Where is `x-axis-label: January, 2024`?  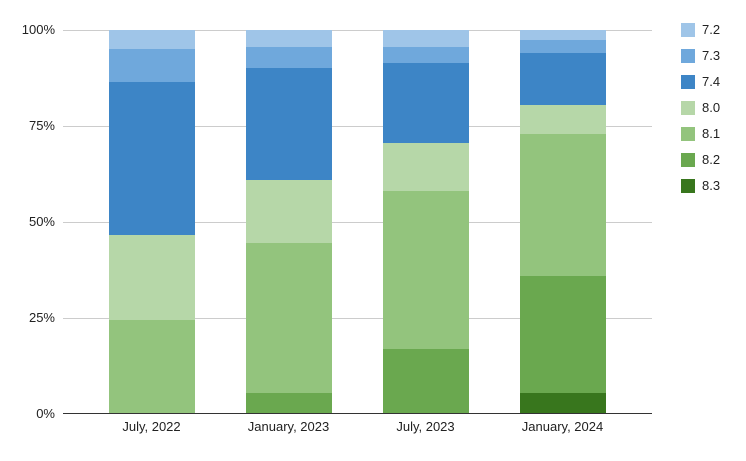 x-axis-label: January, 2024 is located at coordinates (562, 426).